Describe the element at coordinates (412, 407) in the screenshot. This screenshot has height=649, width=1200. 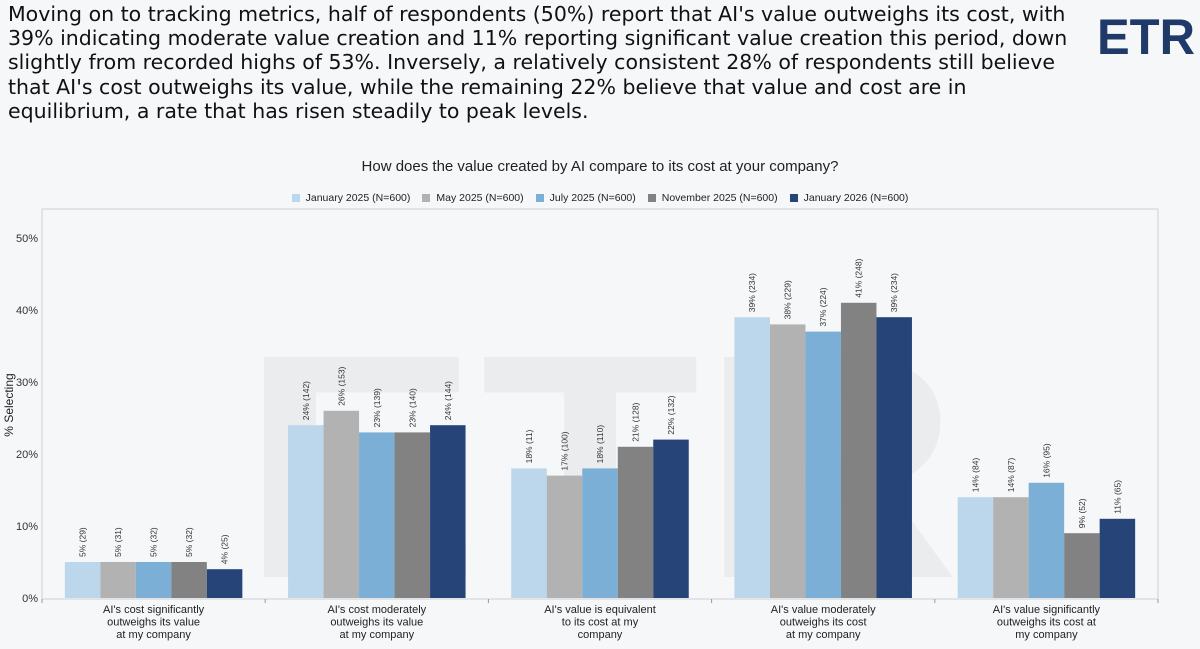
I see `data-label: 23% (140)` at that location.